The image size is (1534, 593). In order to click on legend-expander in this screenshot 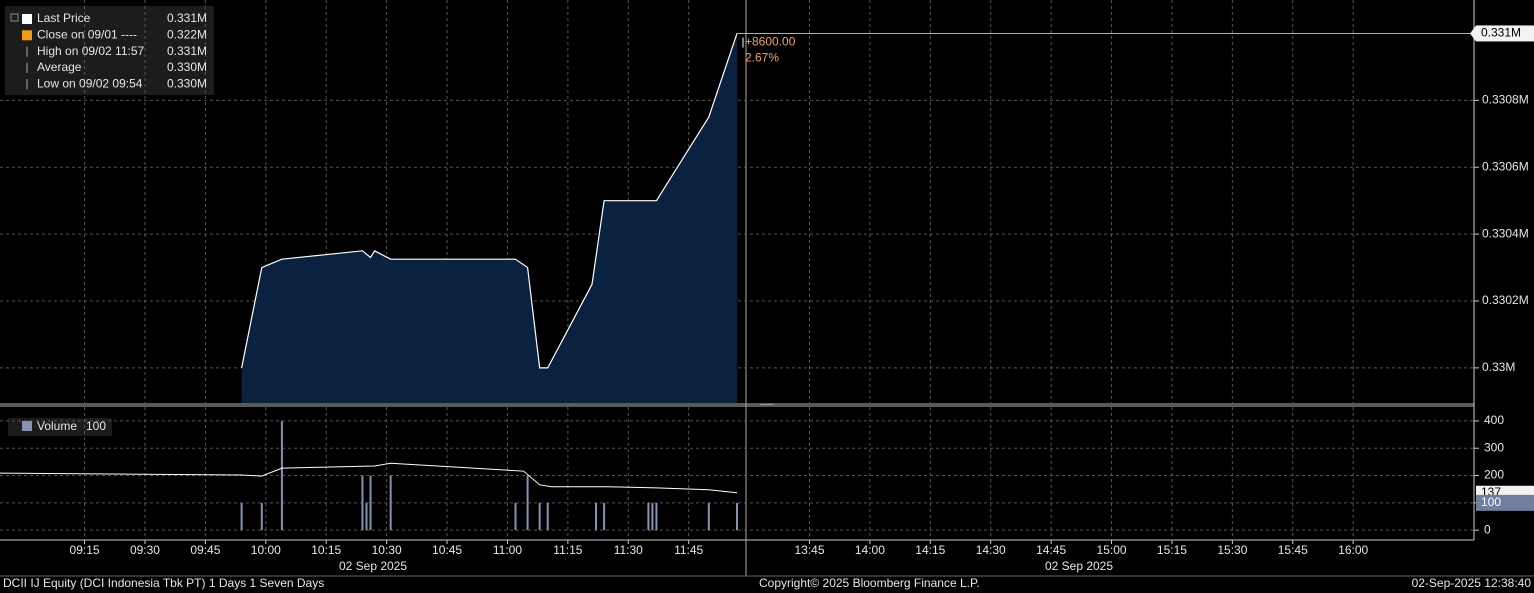, I will do `click(14, 17)`.